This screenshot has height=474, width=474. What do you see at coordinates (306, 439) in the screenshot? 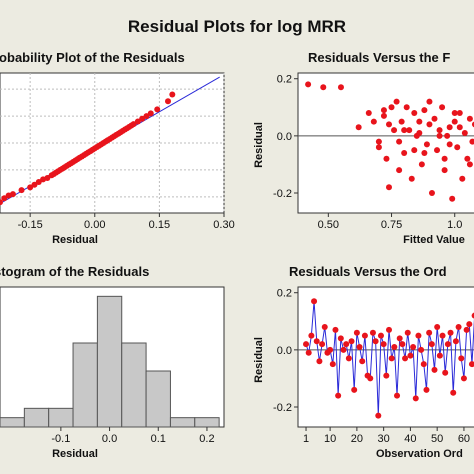
I see `residuals-vs-order-x-tick-label: 1` at bounding box center [306, 439].